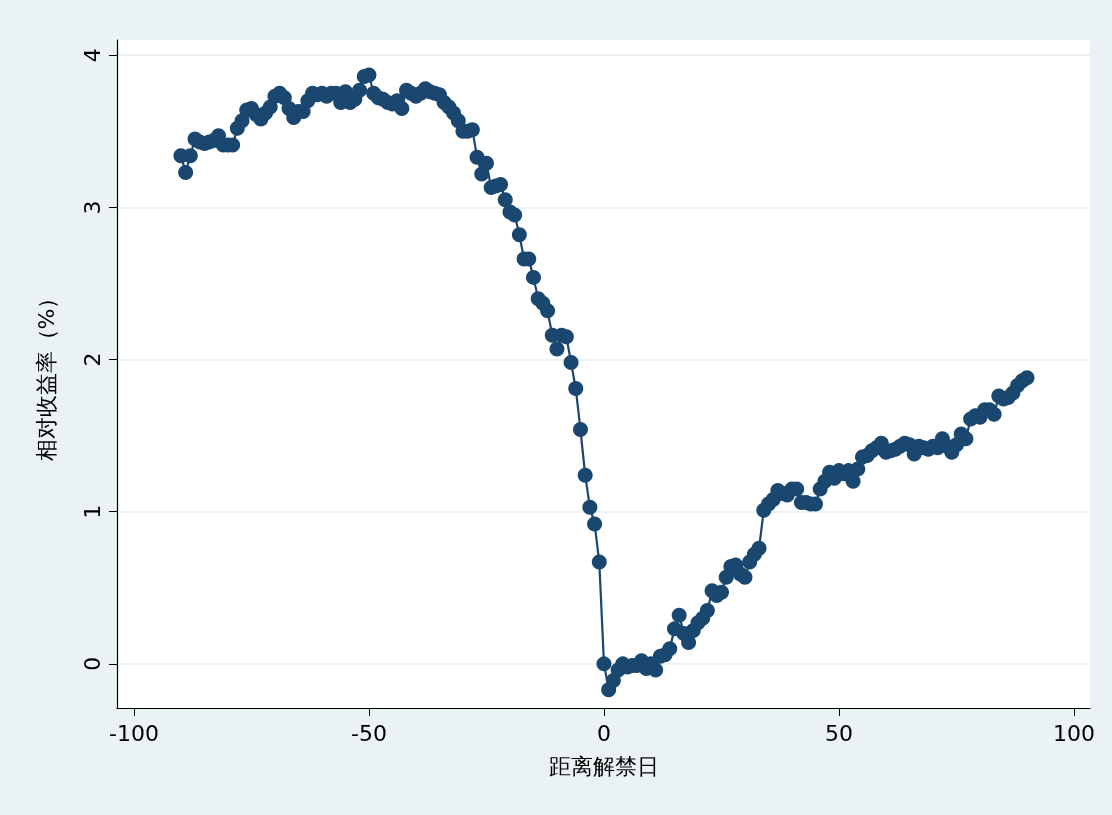  What do you see at coordinates (133, 733) in the screenshot?
I see `x-tick-label: -100` at bounding box center [133, 733].